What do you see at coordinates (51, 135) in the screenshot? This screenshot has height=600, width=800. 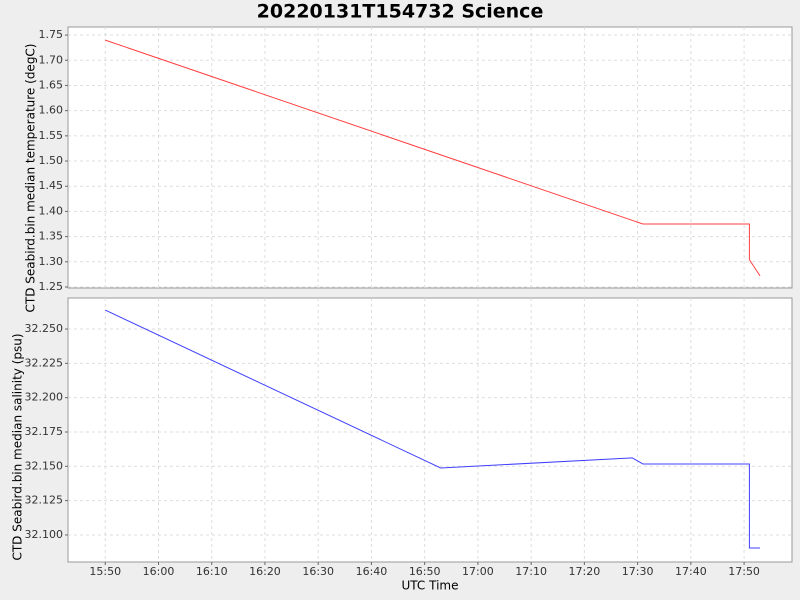 I see `y-tick-label: 1.55` at bounding box center [51, 135].